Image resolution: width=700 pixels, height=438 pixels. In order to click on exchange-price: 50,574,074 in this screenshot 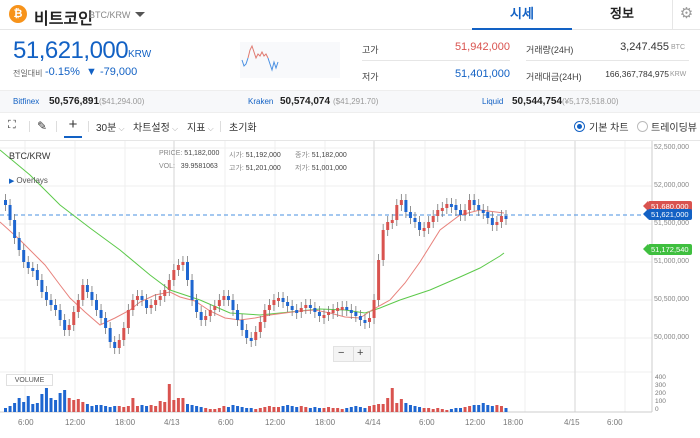, I will do `click(305, 101)`.